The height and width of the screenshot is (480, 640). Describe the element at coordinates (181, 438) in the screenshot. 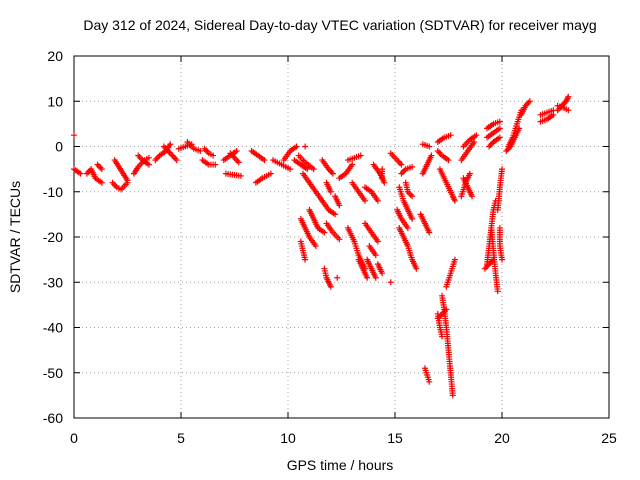

I see `x-tick-label: 5` at that location.